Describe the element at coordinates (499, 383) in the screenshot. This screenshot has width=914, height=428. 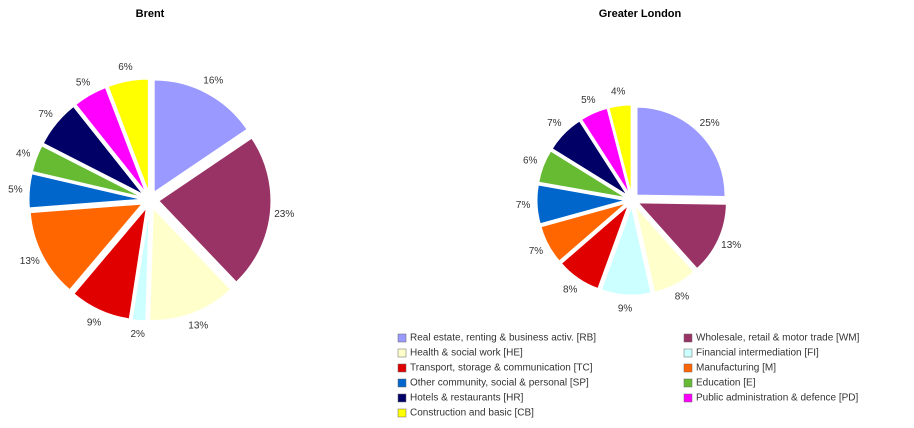
I see `legend-label: Other community, social & personal [SP]` at that location.